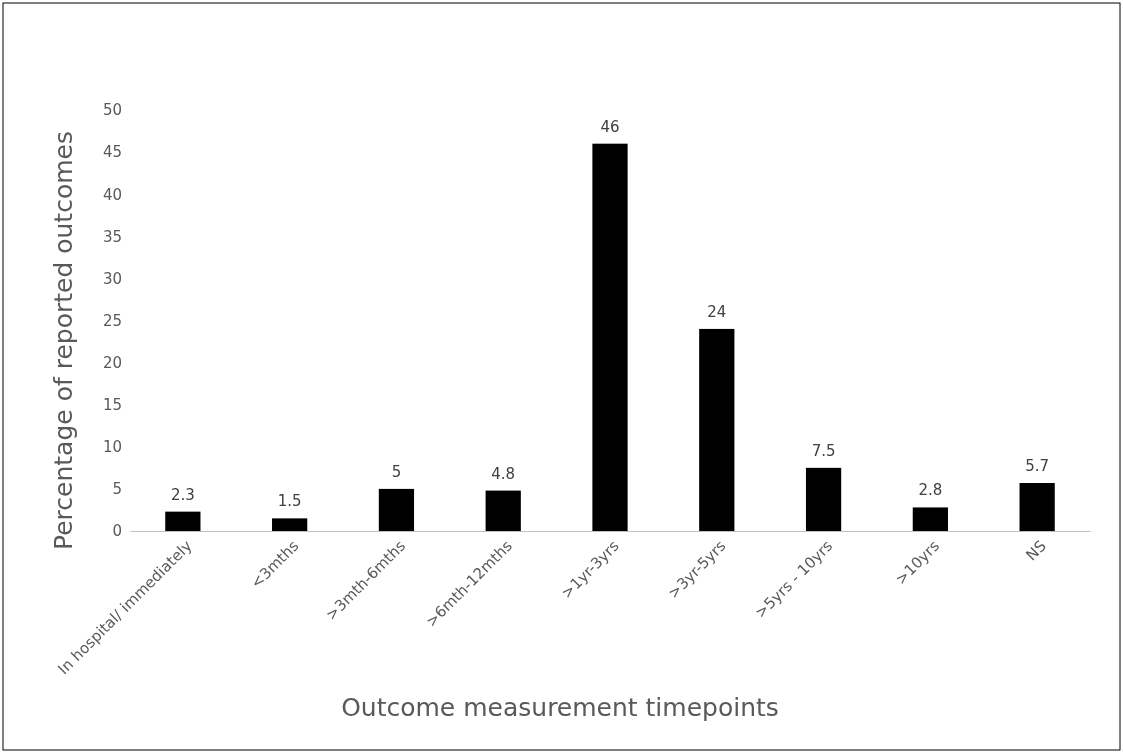 Image resolution: width=1123 pixels, height=753 pixels. Describe the element at coordinates (112, 110) in the screenshot. I see `y-tick-label: 50` at that location.